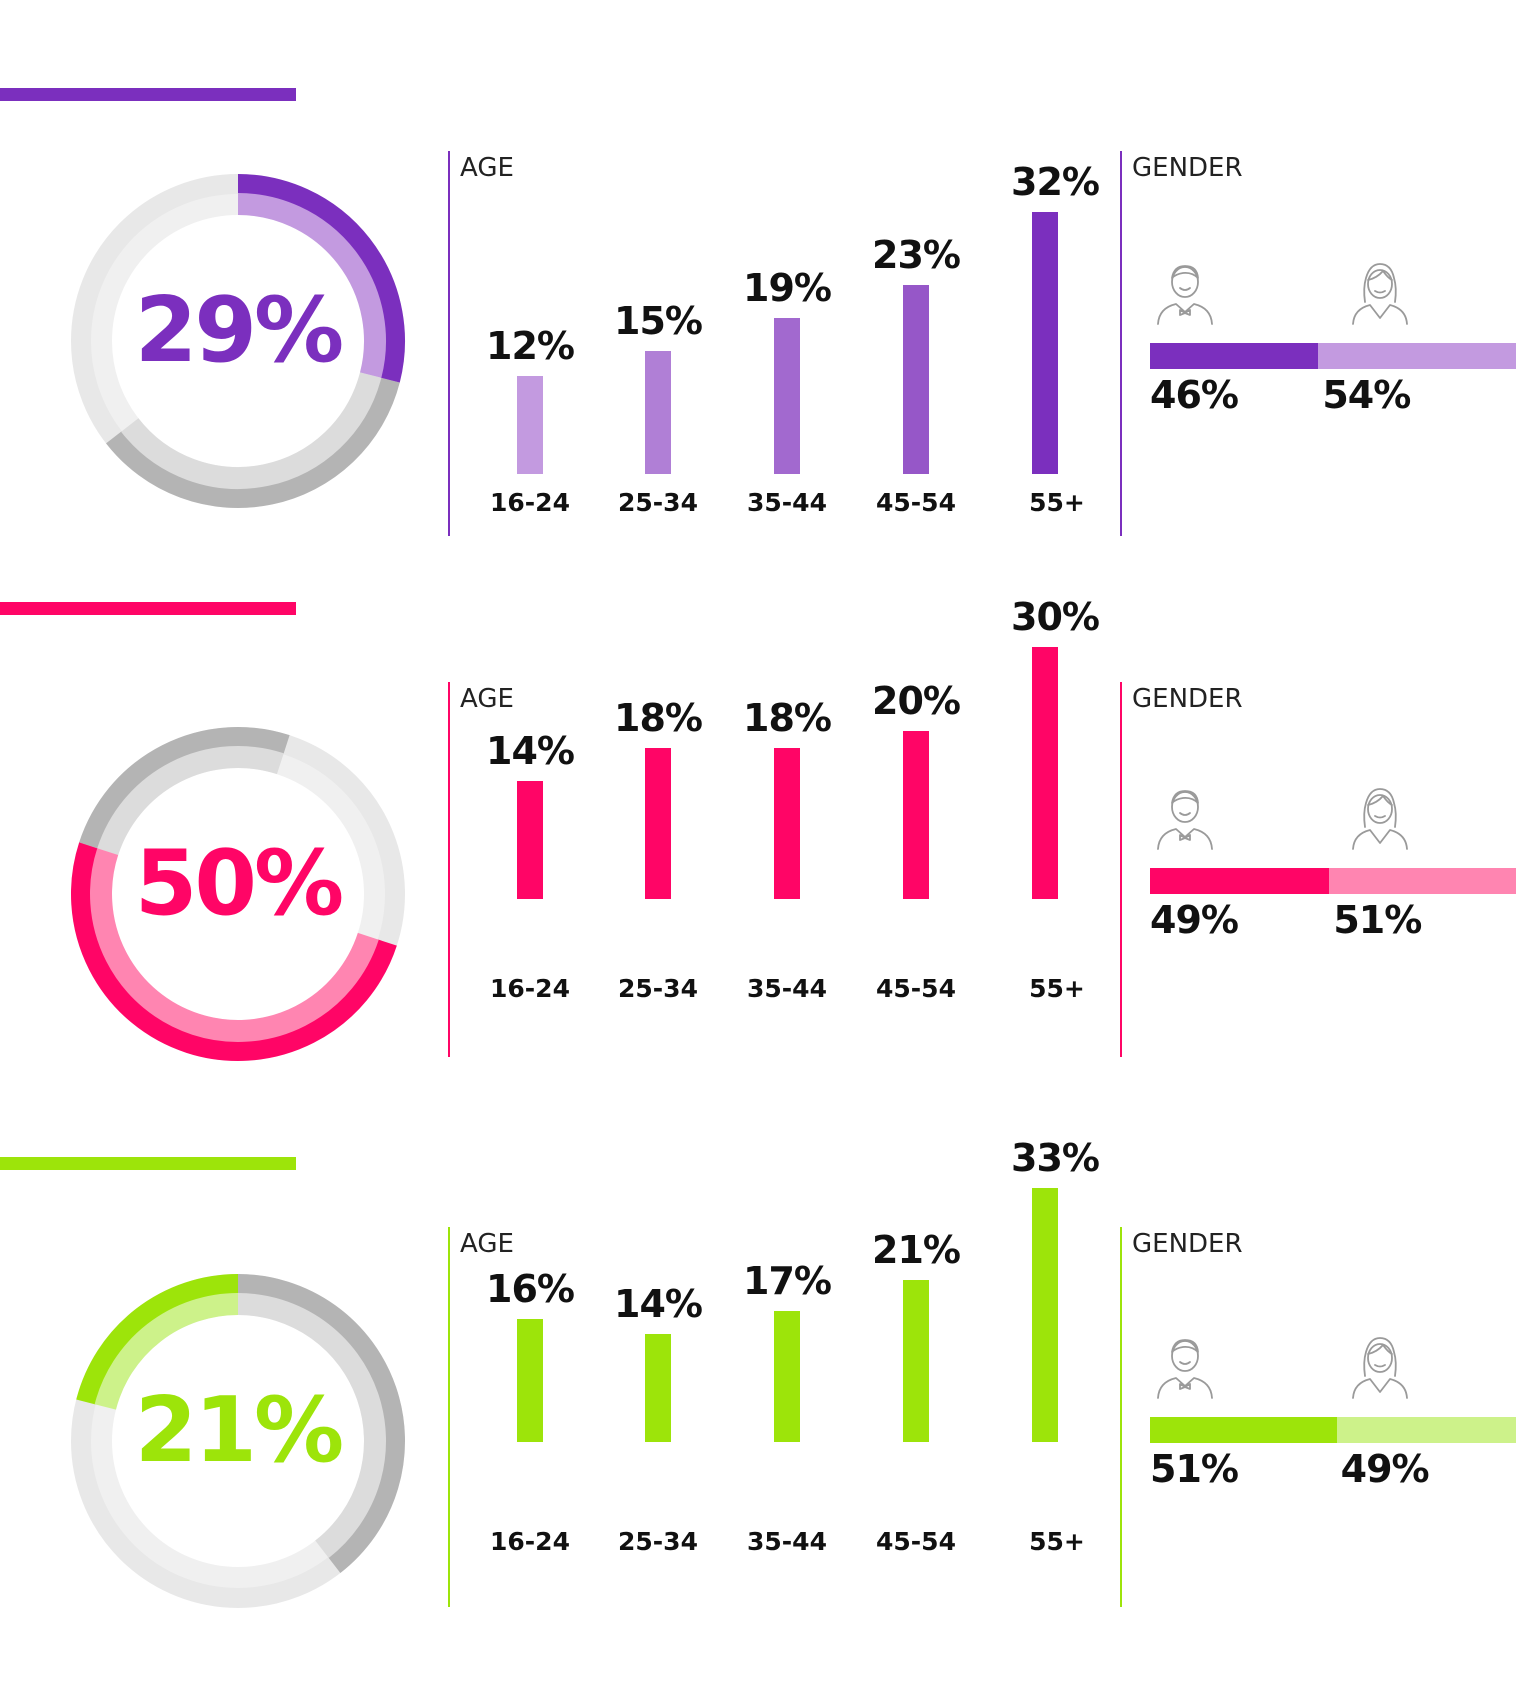  Describe the element at coordinates (239, 330) in the screenshot. I see `donut-percentage: 29%` at that location.